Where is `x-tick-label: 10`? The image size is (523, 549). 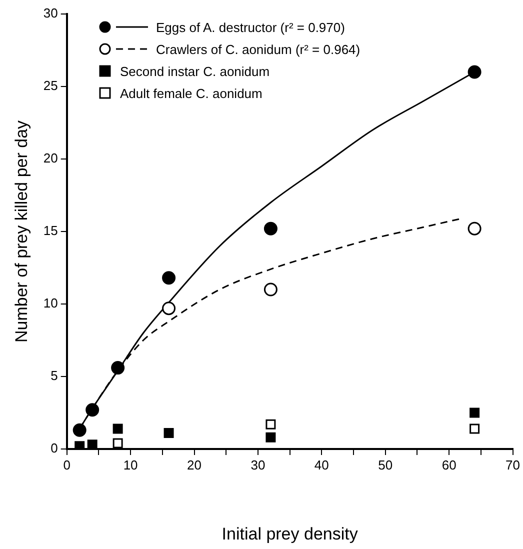 x-tick-label: 10 is located at coordinates (130, 464).